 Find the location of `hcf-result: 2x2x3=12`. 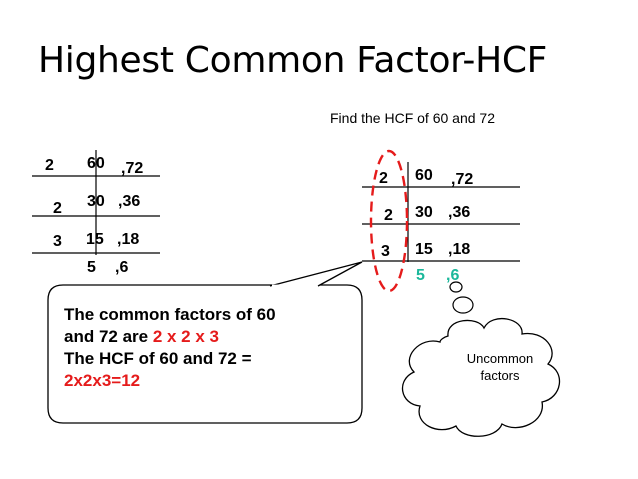

hcf-result: 2x2x3=12 is located at coordinates (102, 380).